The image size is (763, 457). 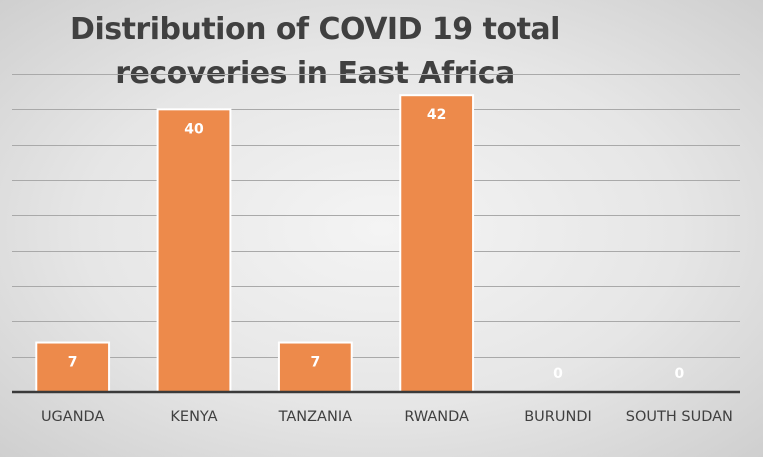 What do you see at coordinates (73, 417) in the screenshot?
I see `x-tick-label: UGANDA` at bounding box center [73, 417].